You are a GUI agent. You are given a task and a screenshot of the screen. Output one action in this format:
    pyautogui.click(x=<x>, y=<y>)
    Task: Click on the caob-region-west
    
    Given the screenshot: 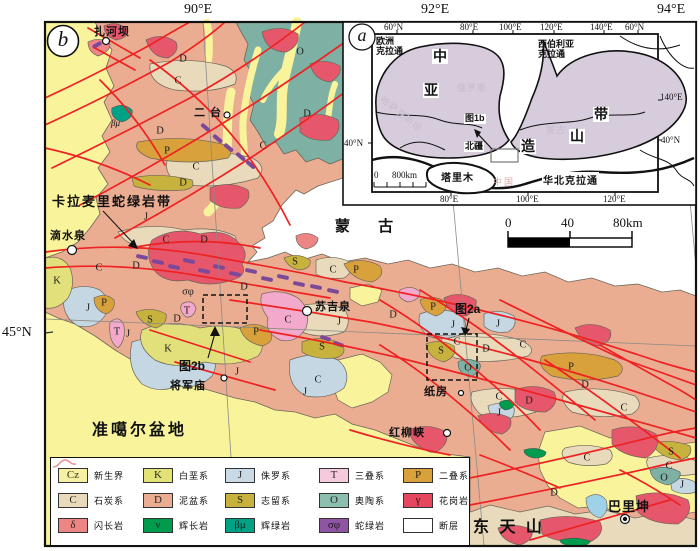 What is the action you would take?
    pyautogui.click(x=442, y=100)
    